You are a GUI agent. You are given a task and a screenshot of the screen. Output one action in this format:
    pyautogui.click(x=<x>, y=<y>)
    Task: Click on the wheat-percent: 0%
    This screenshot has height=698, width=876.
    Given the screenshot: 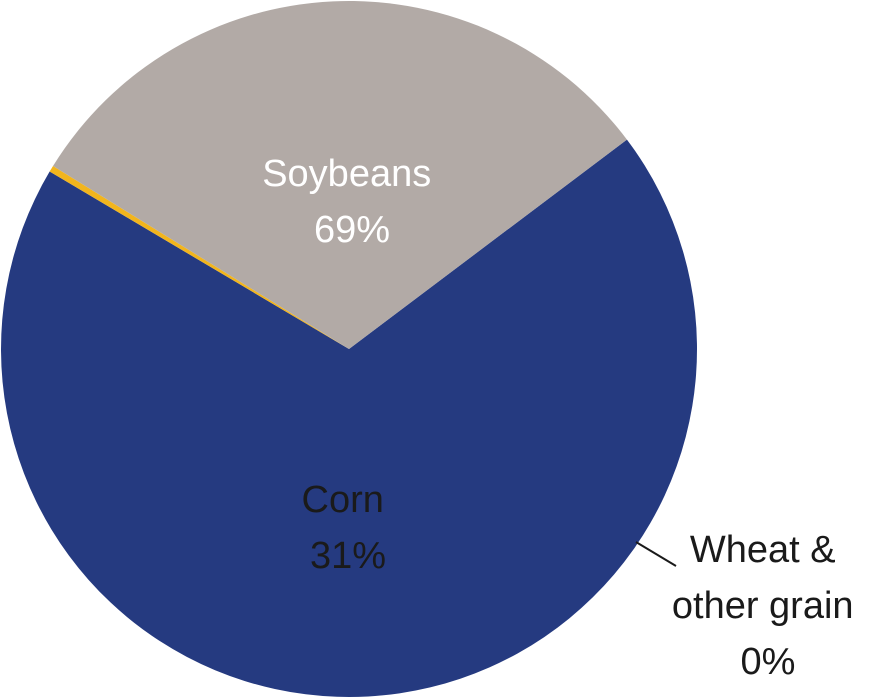 What is the action you would take?
    pyautogui.click(x=768, y=662)
    